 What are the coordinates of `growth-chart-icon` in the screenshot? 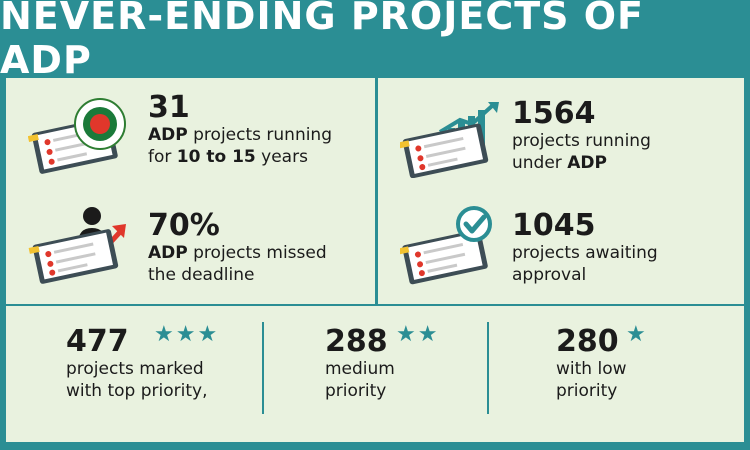 It's located at (449, 140).